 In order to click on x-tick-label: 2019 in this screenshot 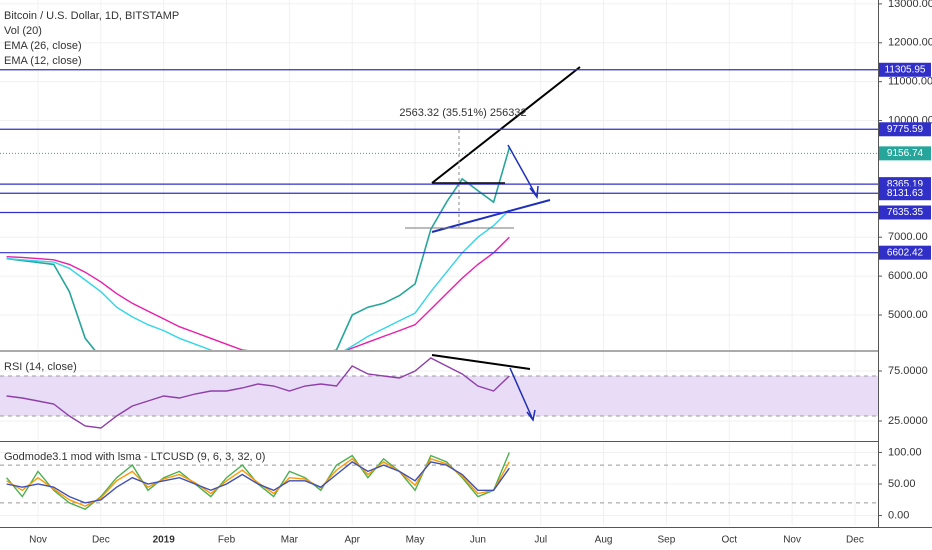, I will do `click(164, 540)`.